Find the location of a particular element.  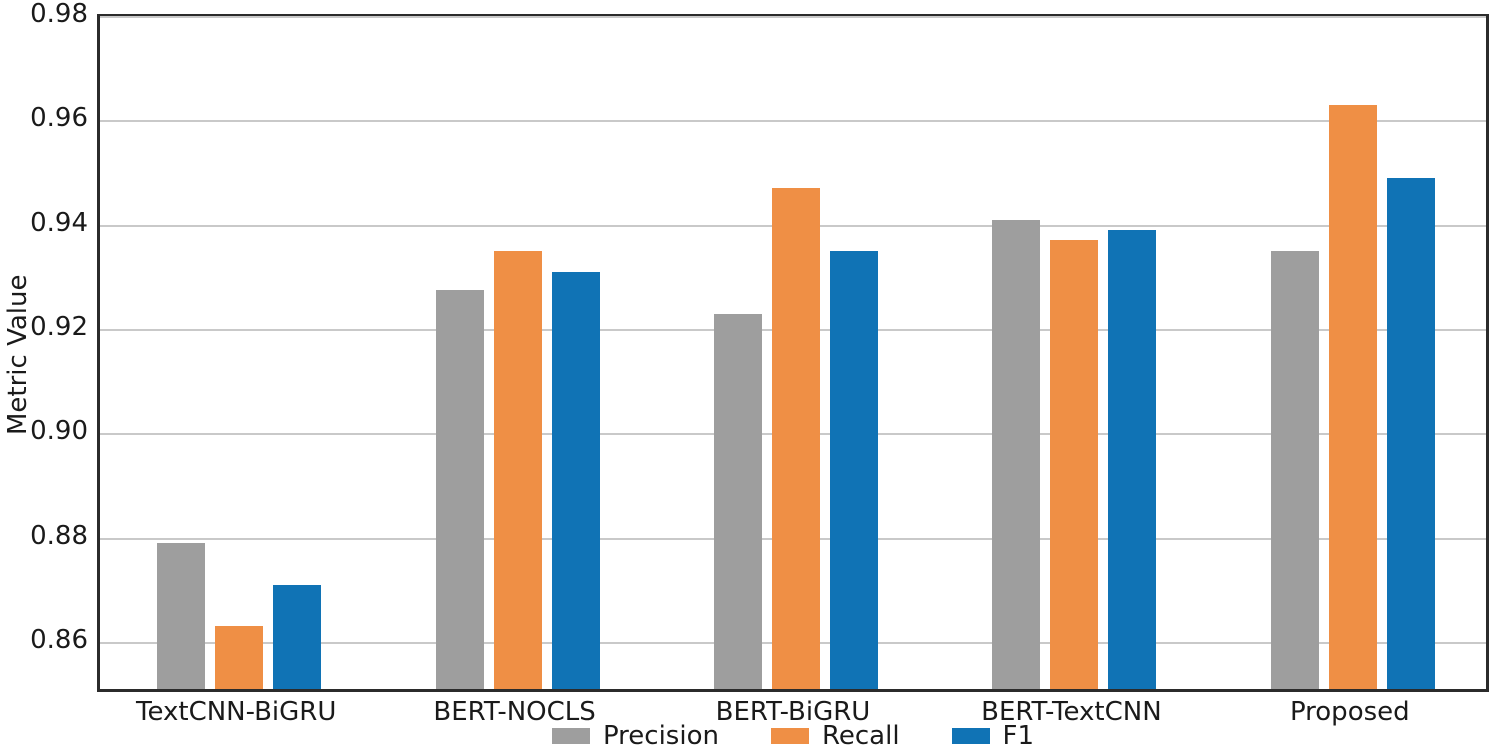

y-tick-label: 0.96 is located at coordinates (59, 118).